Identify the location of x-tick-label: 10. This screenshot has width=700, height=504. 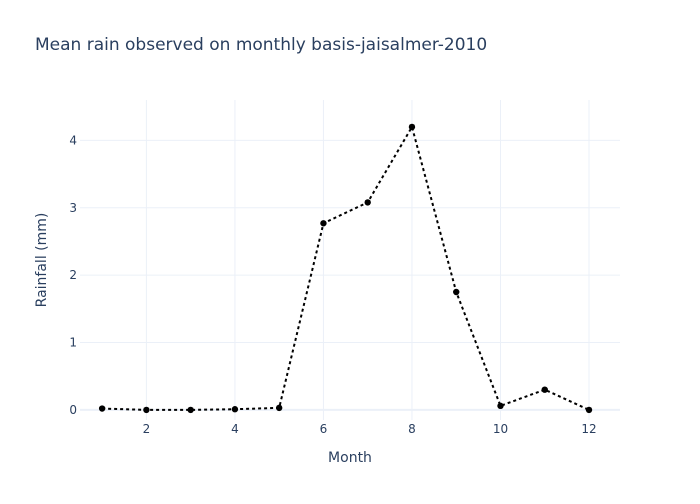
(500, 429).